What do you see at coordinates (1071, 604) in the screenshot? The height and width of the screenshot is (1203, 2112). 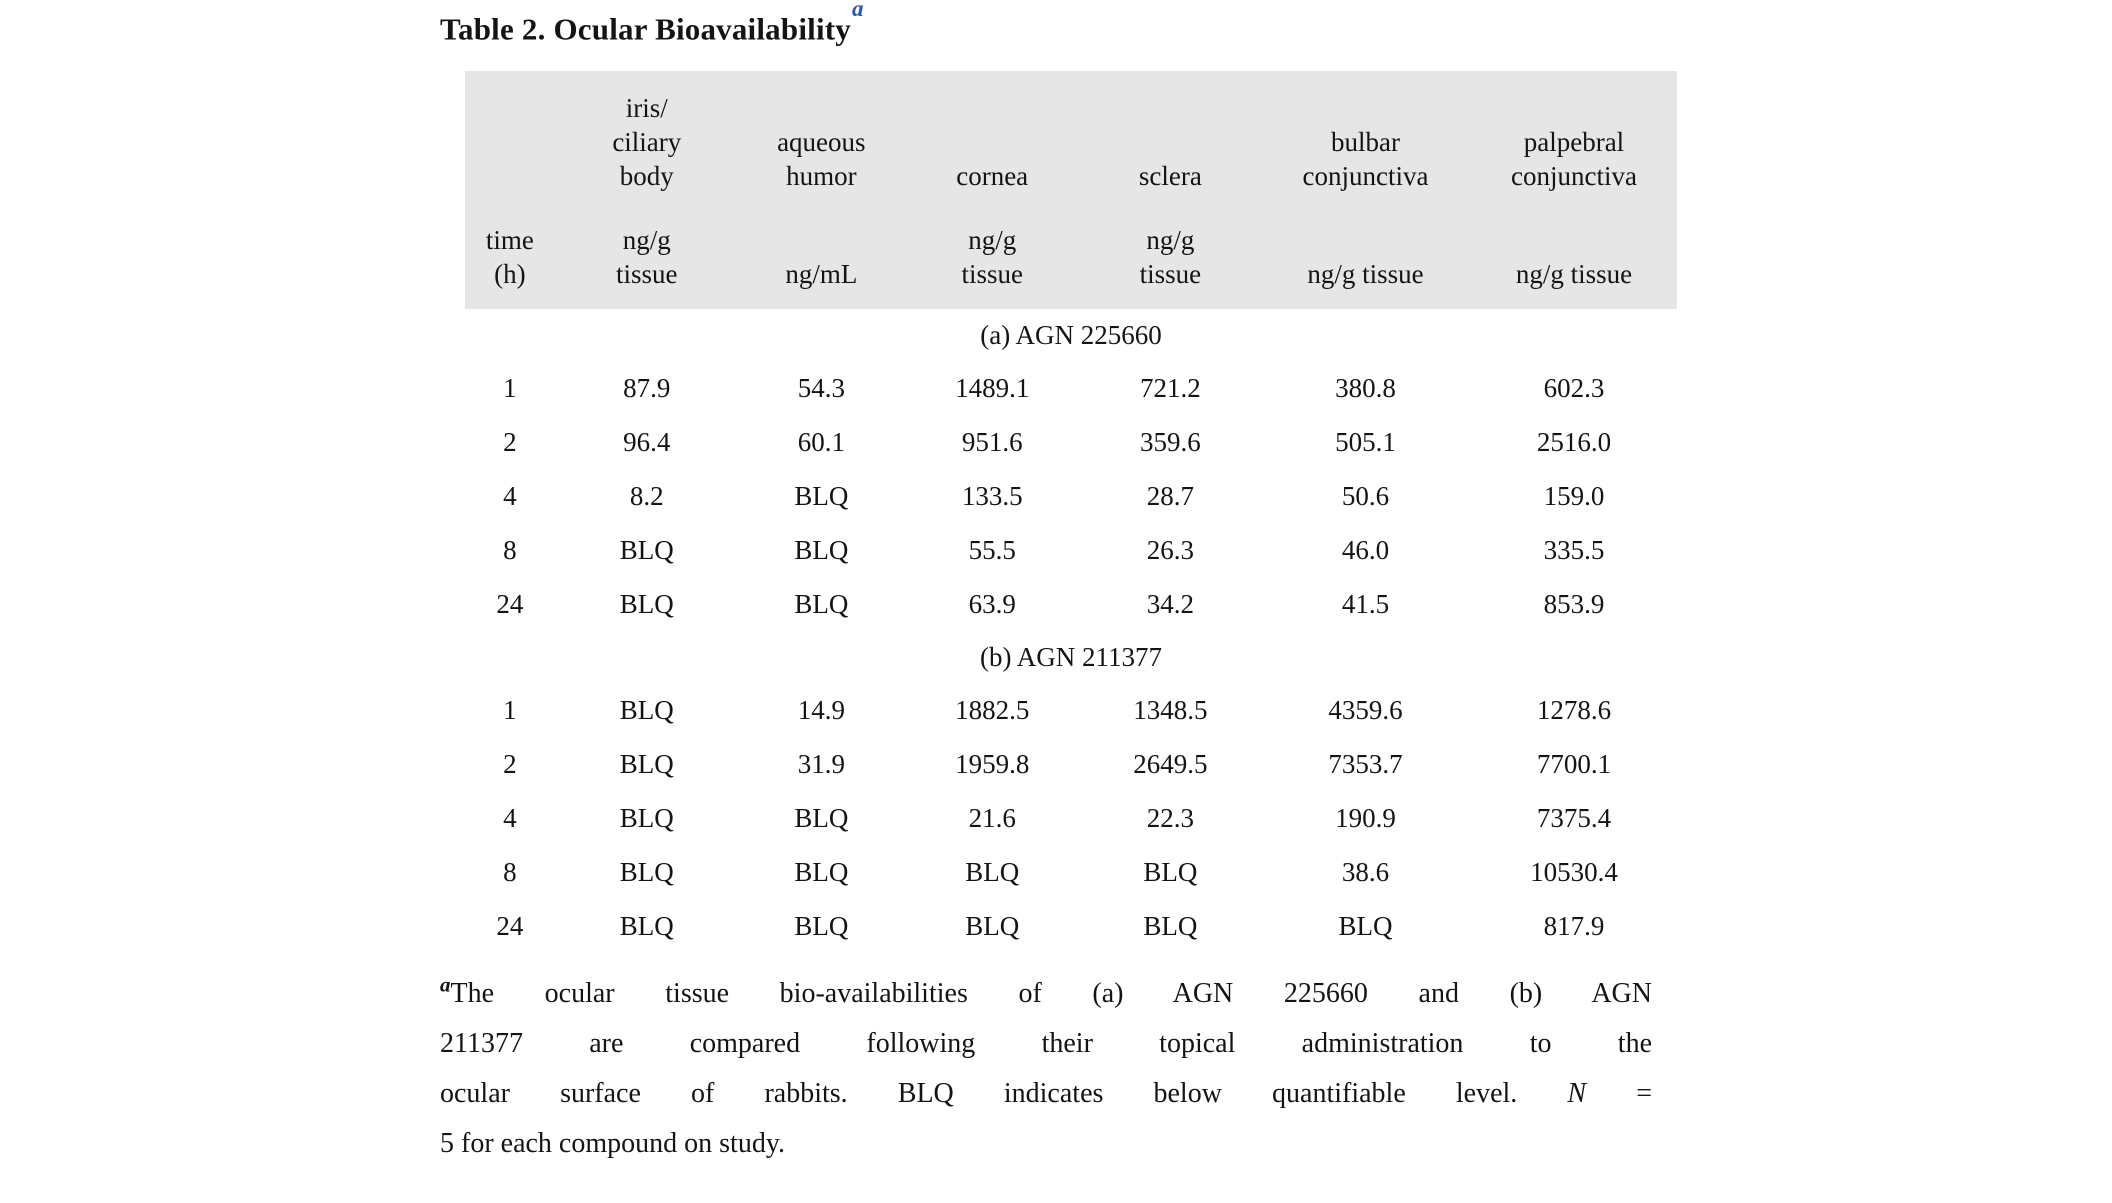 I see `table-row: 24 BLQ BLQ 63.9 34.2 41.5 853.9` at bounding box center [1071, 604].